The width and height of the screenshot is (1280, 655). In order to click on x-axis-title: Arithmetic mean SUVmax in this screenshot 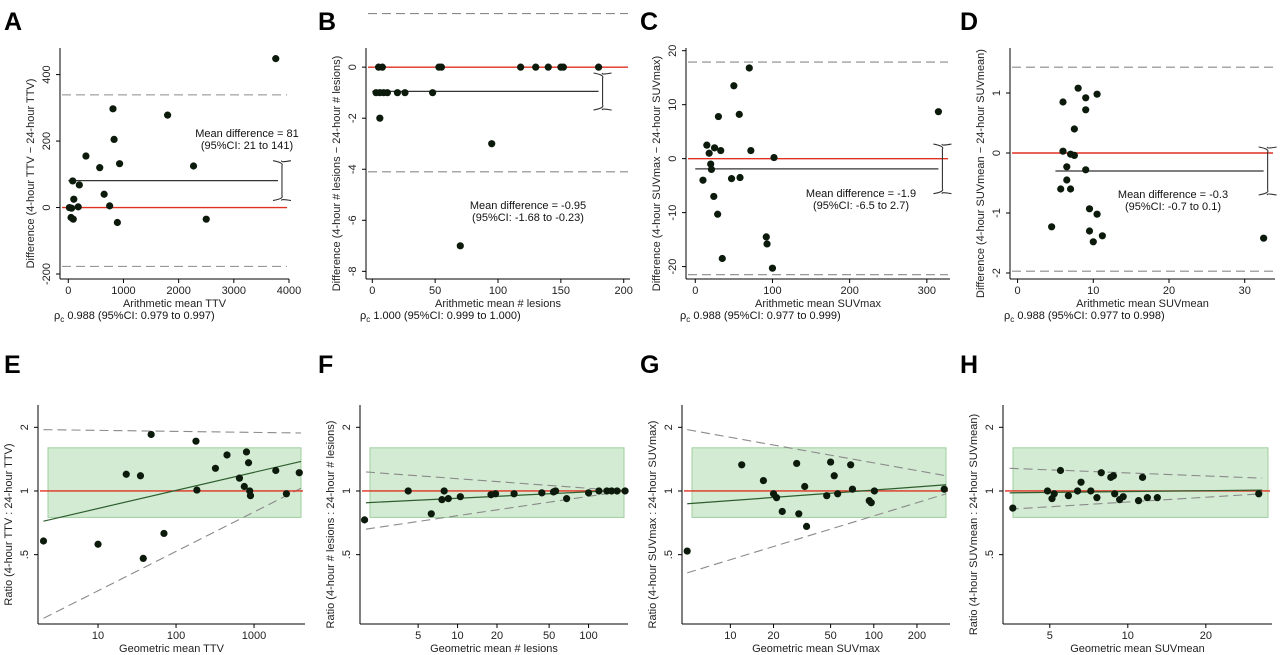, I will do `click(818, 304)`.